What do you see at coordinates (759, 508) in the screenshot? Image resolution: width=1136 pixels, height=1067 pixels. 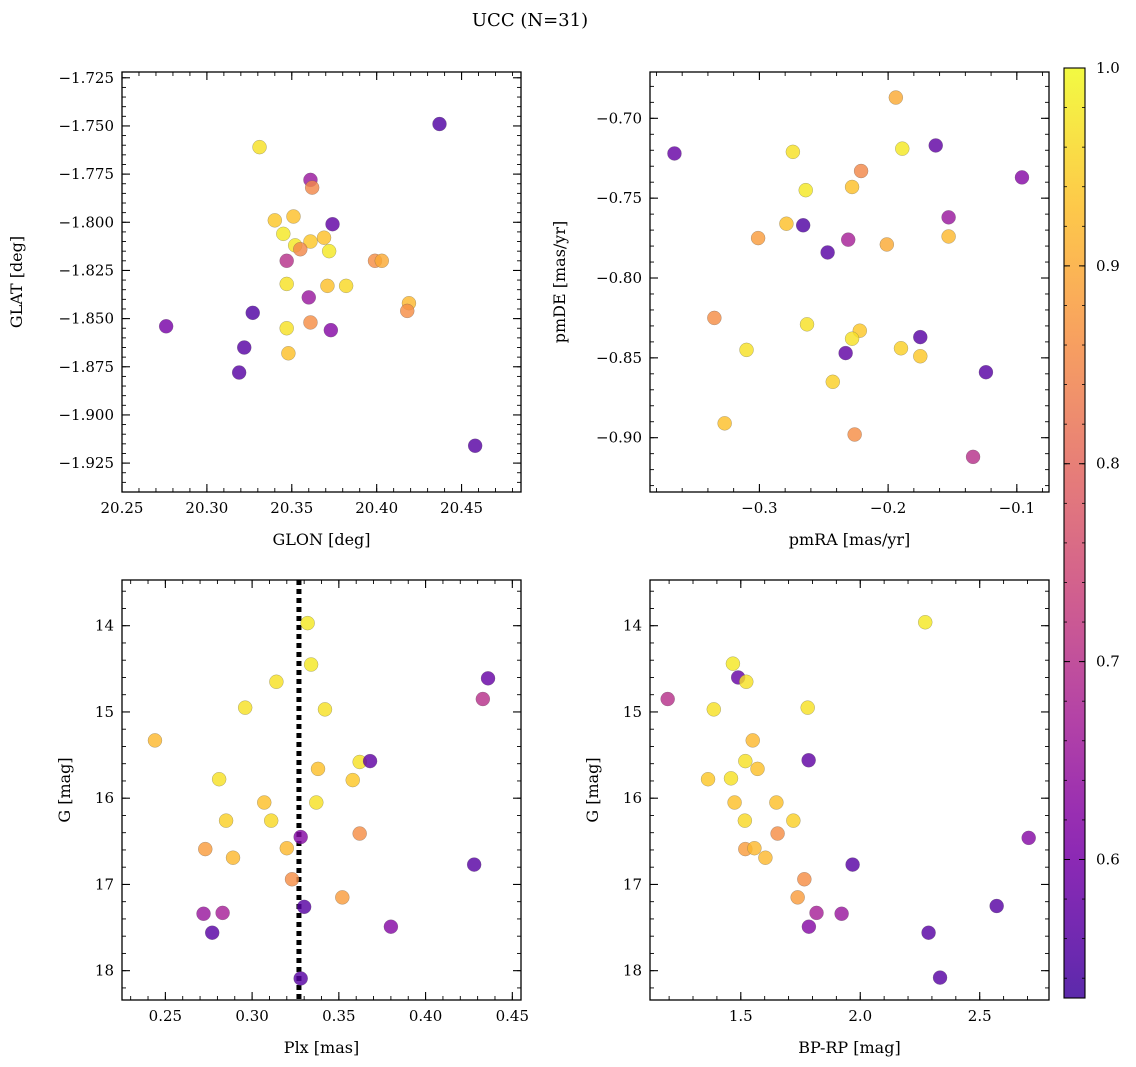 I see `x-tick-label: −0.3` at bounding box center [759, 508].